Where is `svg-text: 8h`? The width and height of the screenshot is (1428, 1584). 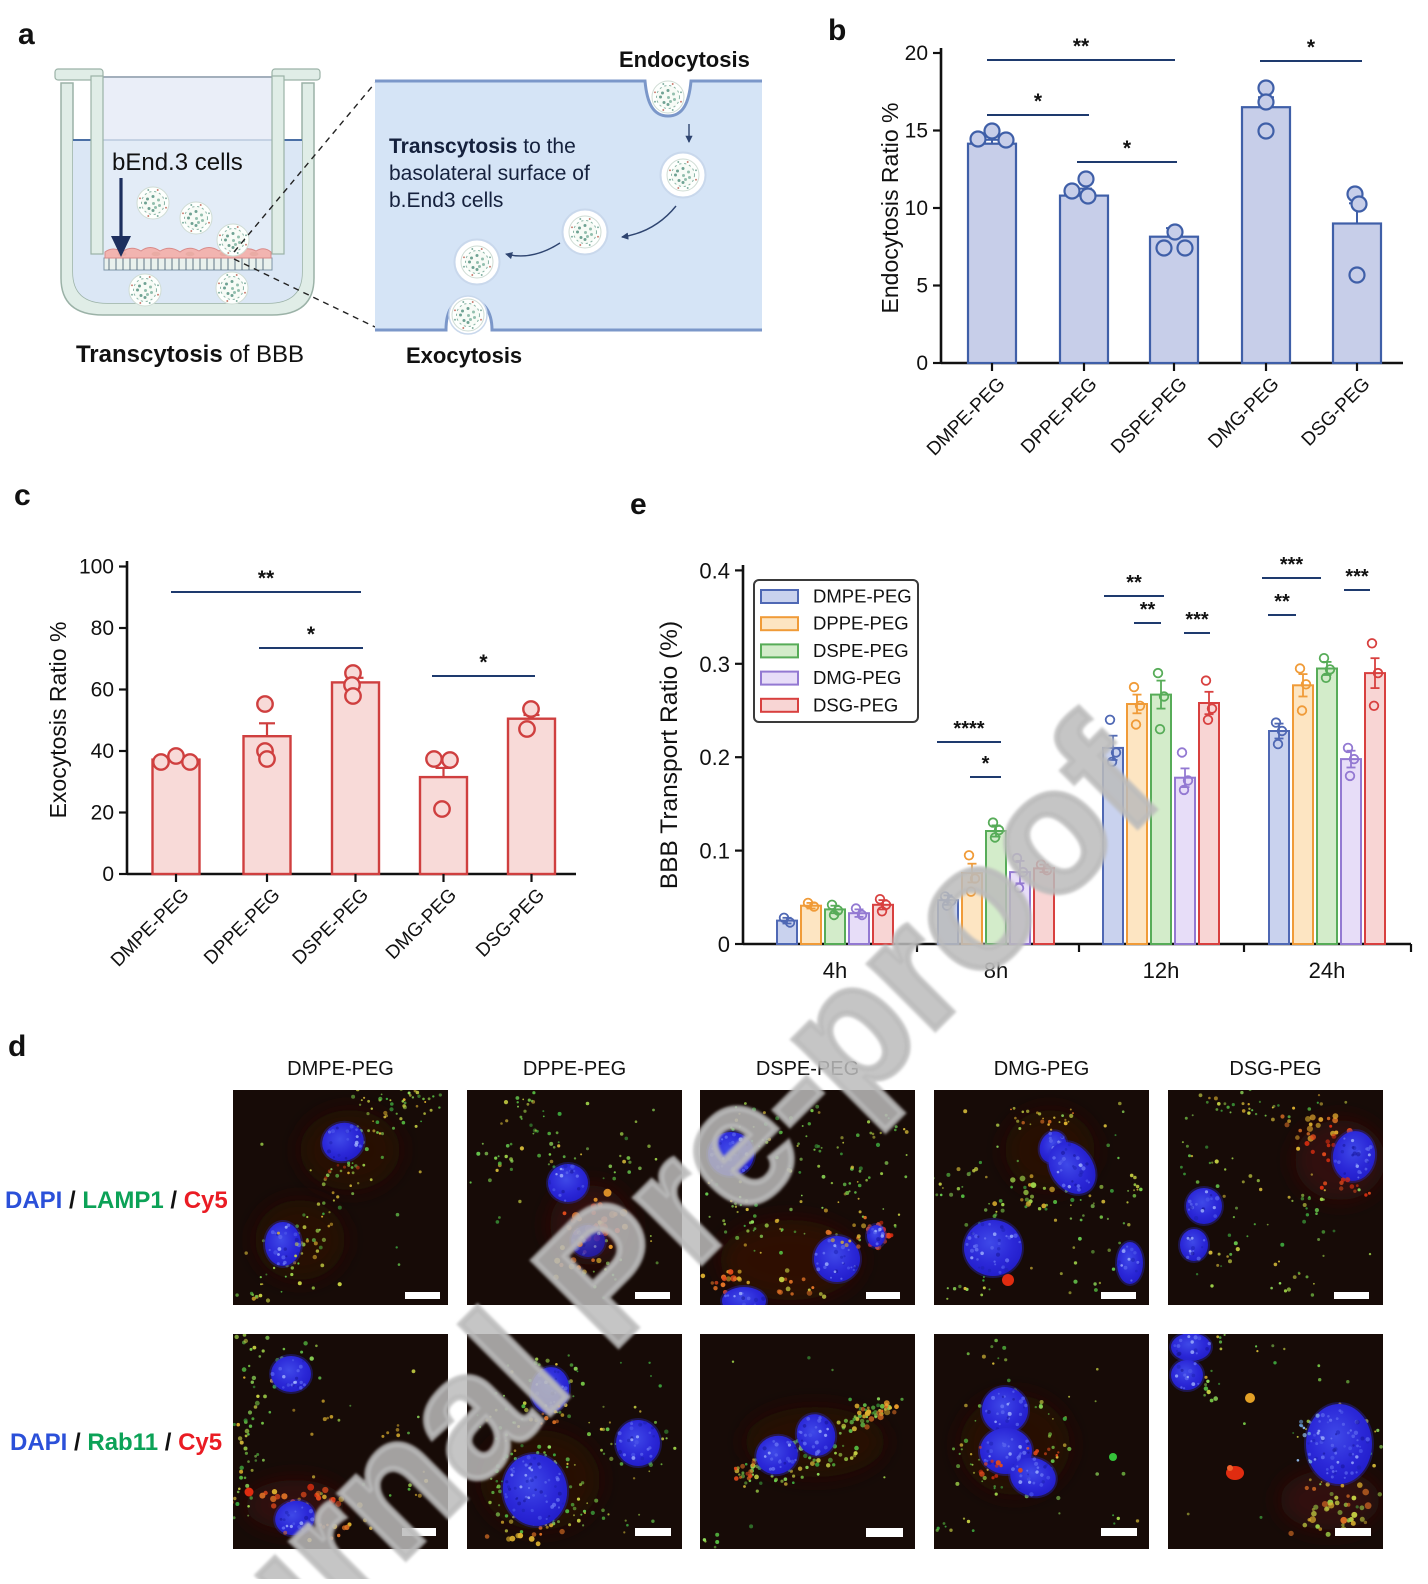 svg-text: 8h is located at coordinates (996, 970).